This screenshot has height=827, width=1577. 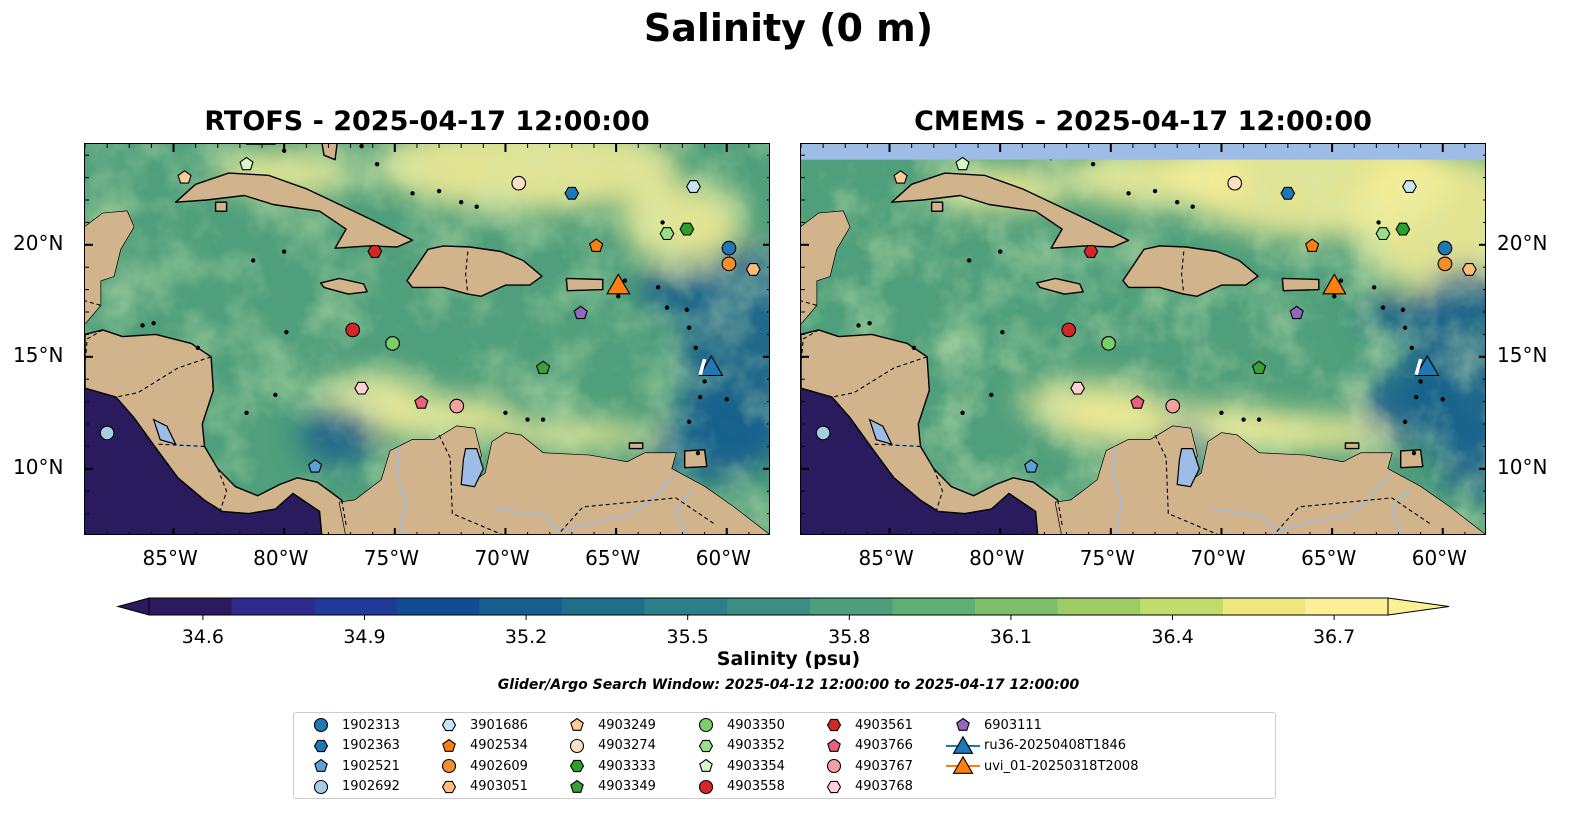 I want to click on legend-item: 4903354, so click(x=737, y=766).